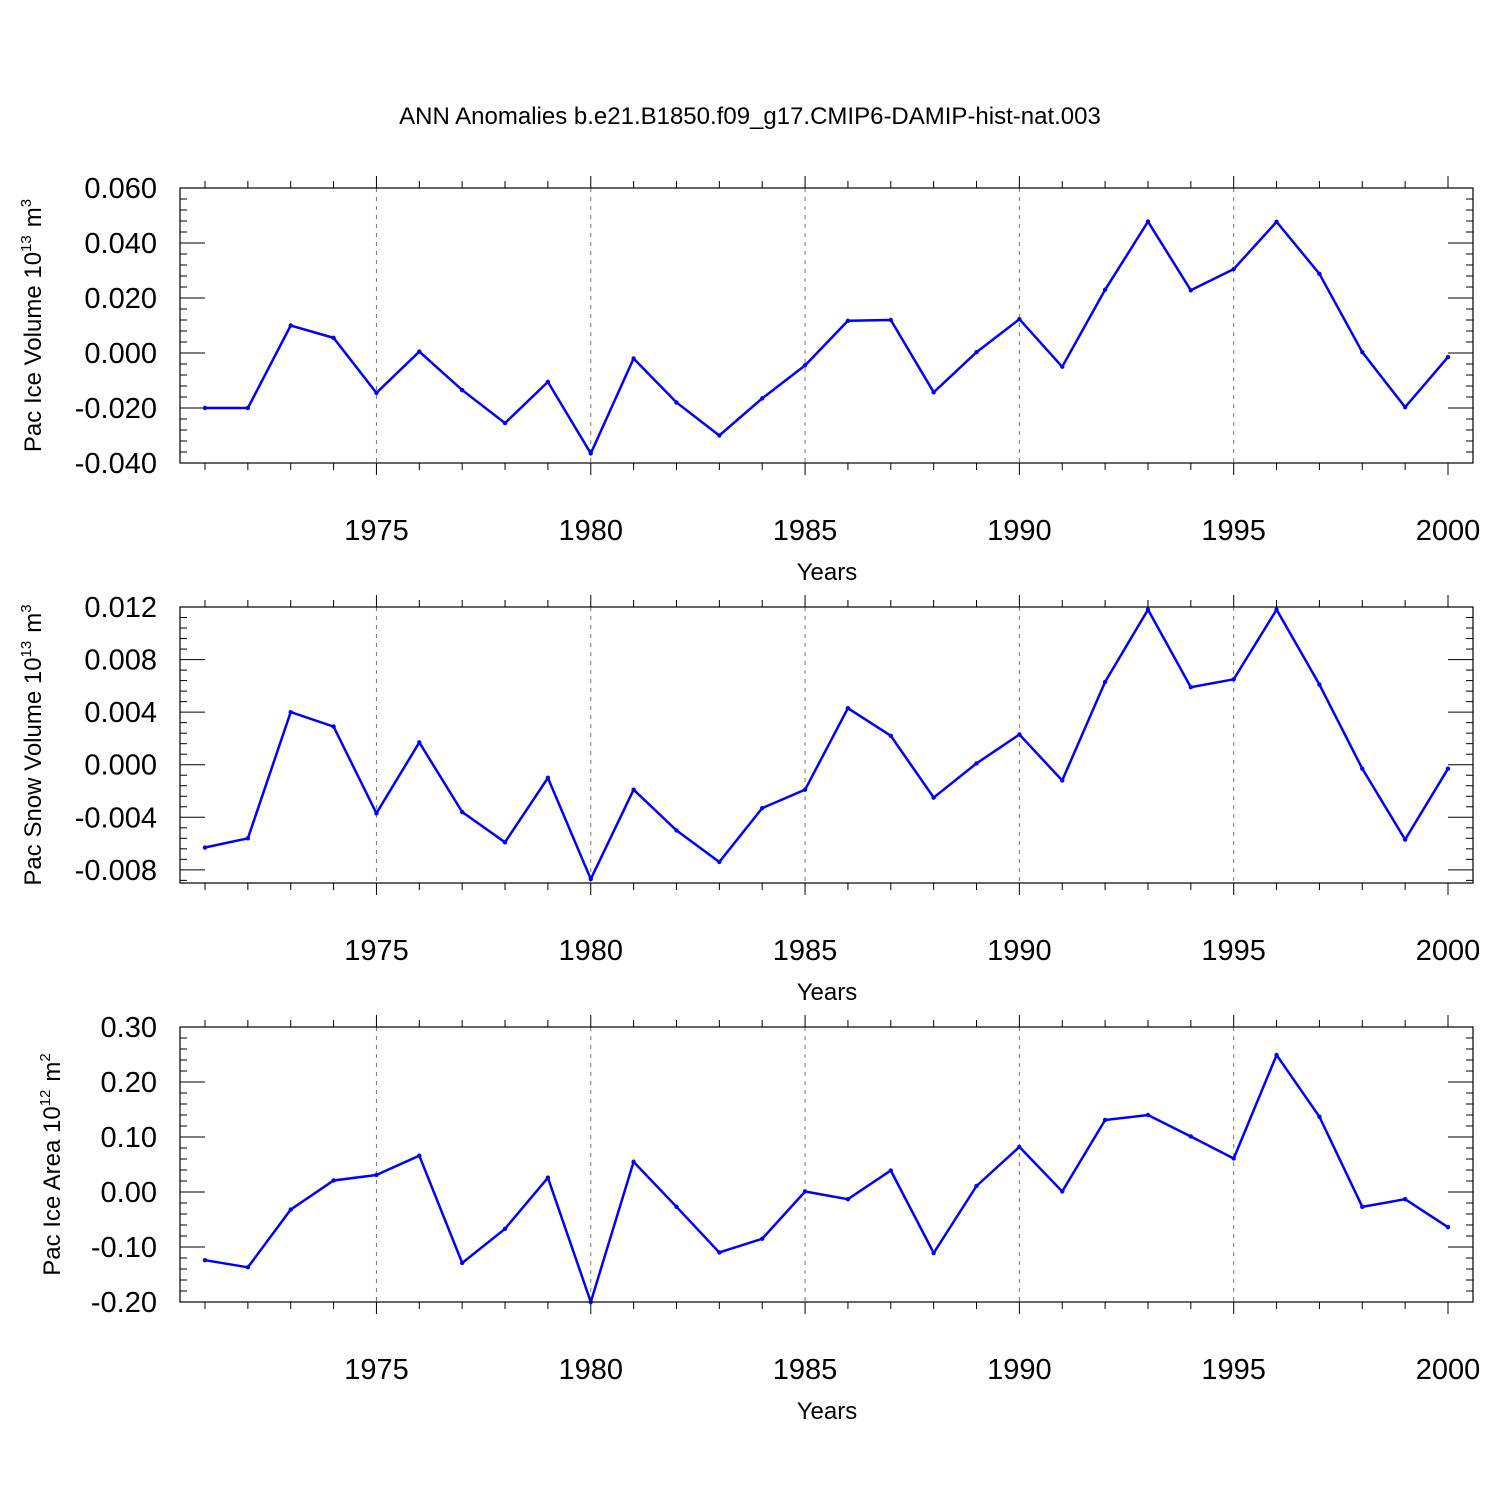  Describe the element at coordinates (45, 1057) in the screenshot. I see `y-axis-label-ylabel-unit-sup: 2` at that location.